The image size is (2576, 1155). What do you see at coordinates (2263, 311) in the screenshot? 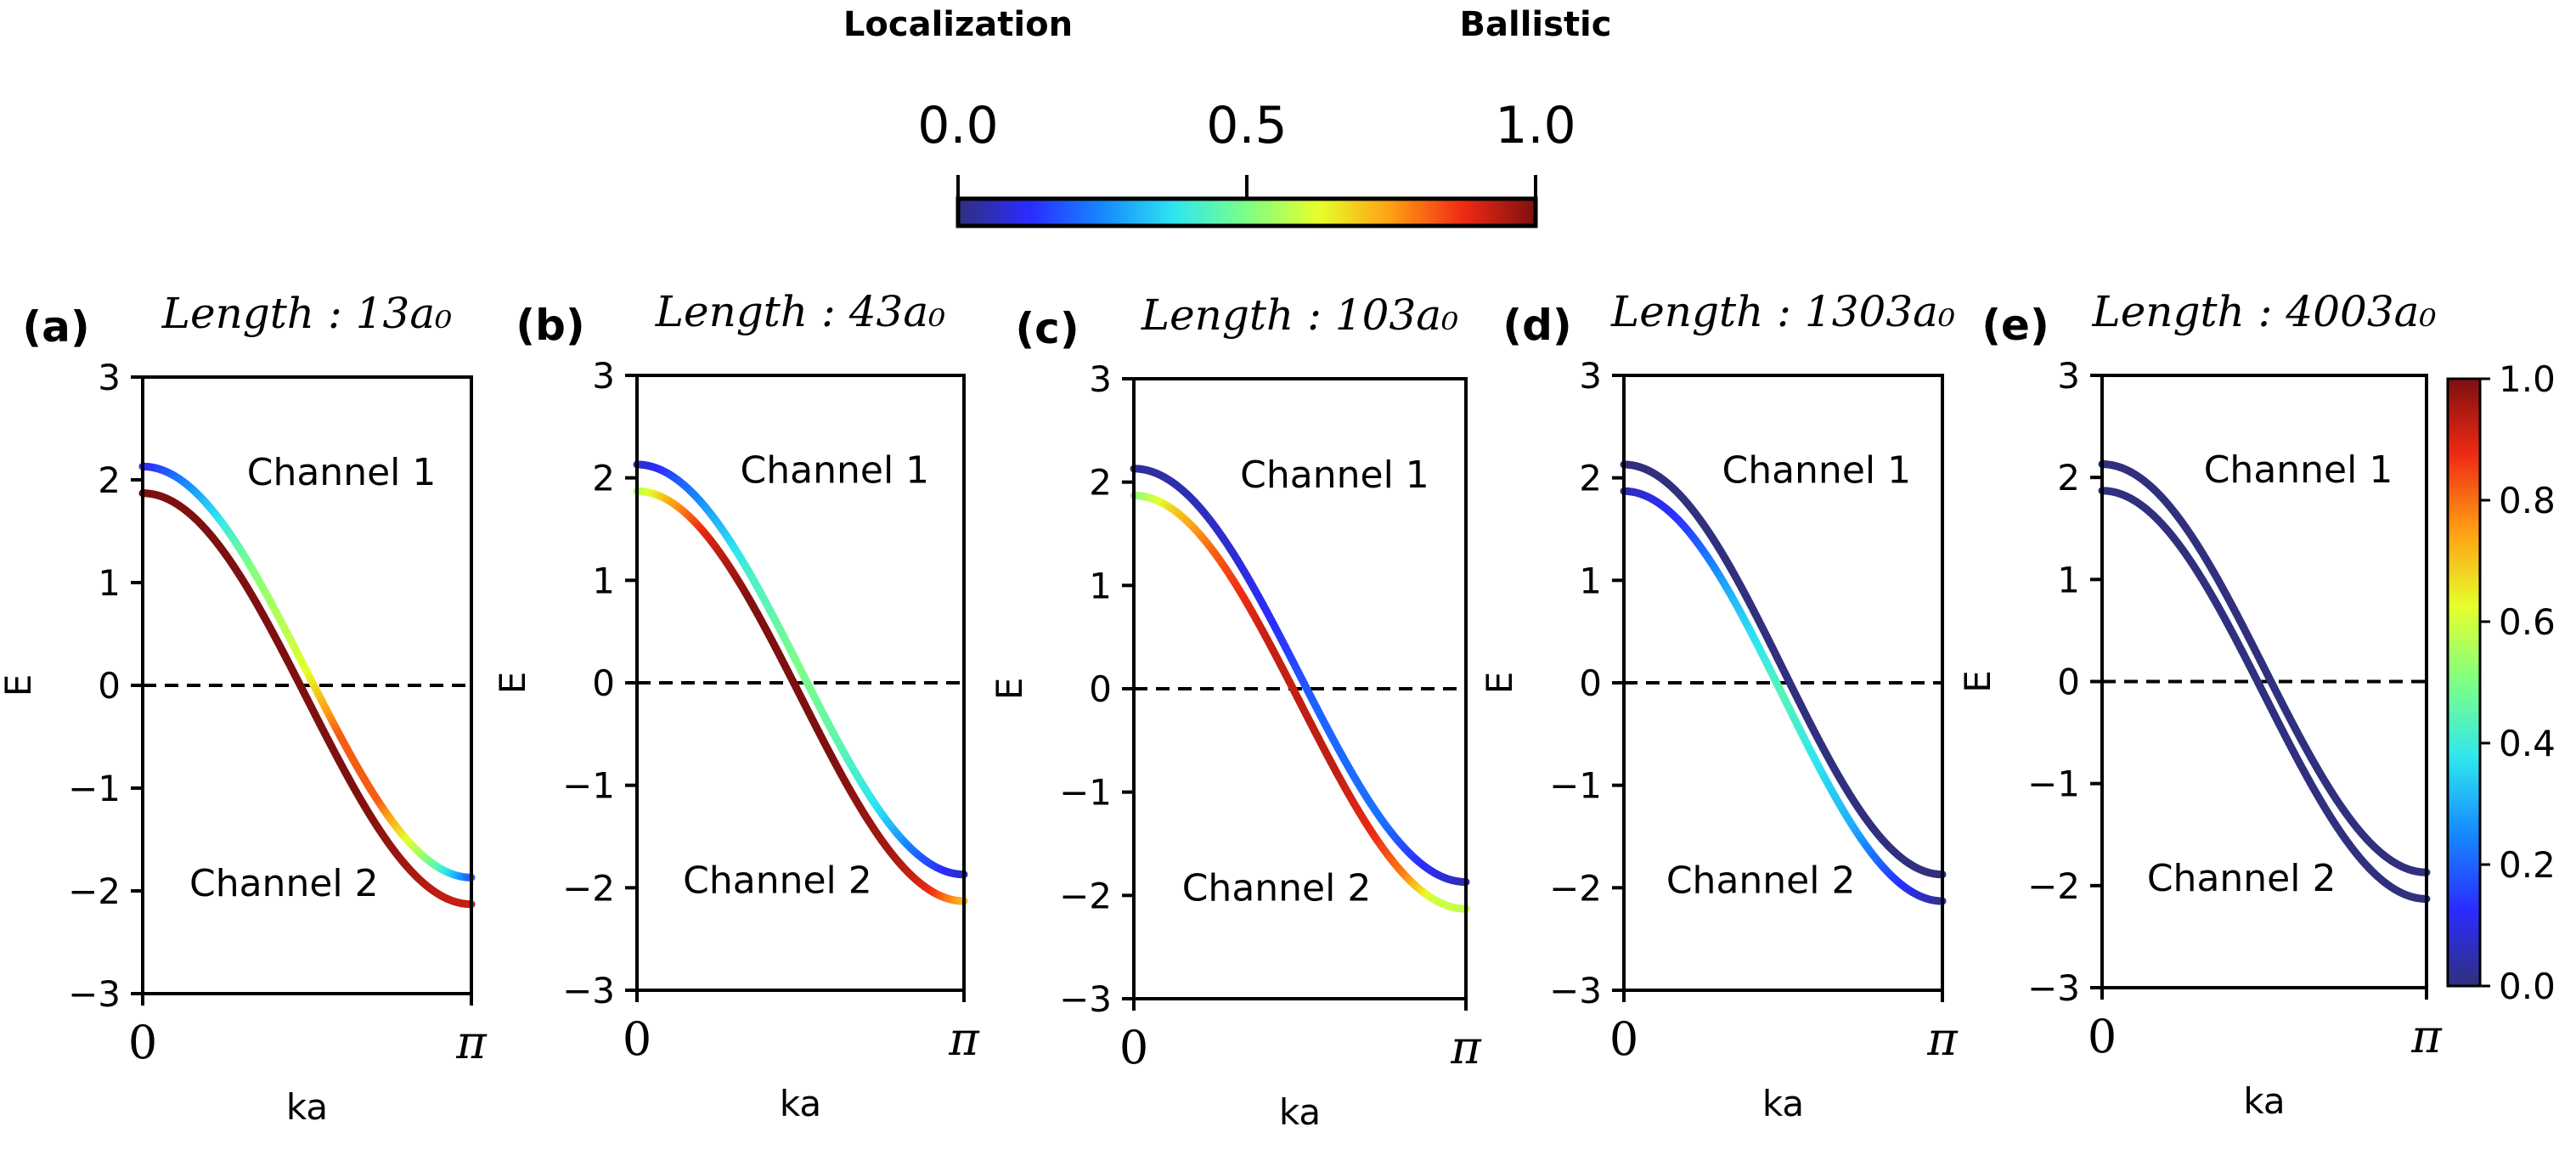
I see `panel-title: Length : 4003a₀` at bounding box center [2263, 311].